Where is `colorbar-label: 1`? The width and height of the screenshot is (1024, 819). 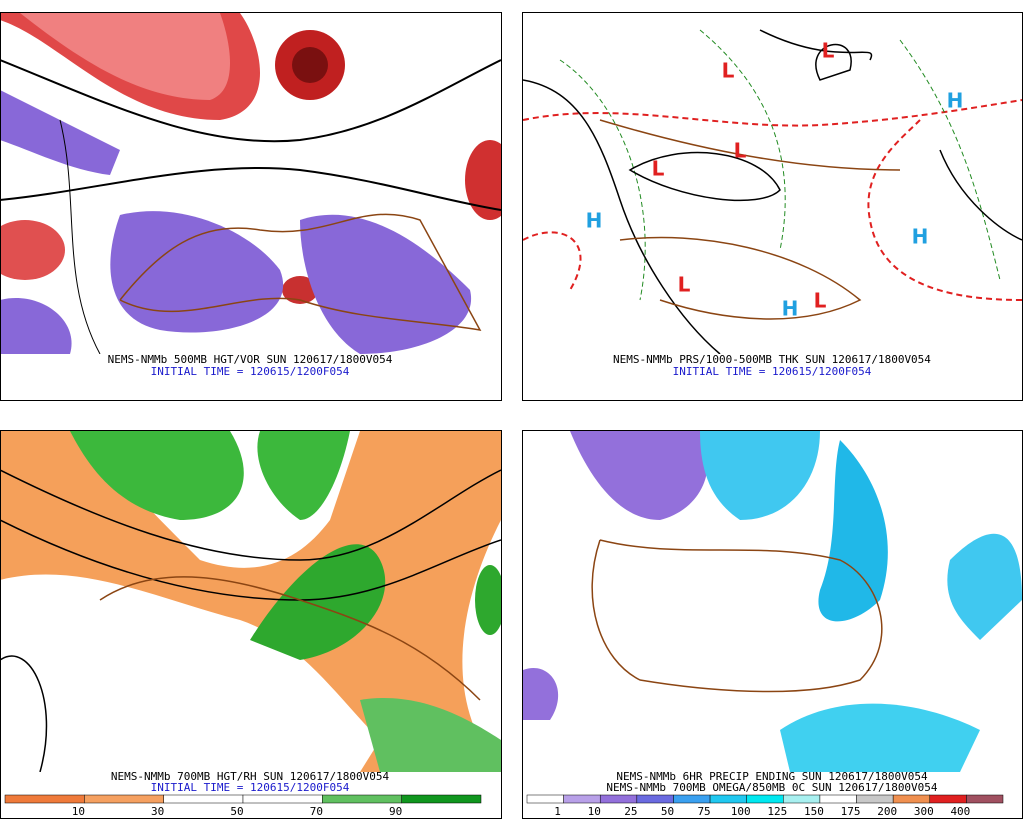 colorbar-label: 1 is located at coordinates (557, 811).